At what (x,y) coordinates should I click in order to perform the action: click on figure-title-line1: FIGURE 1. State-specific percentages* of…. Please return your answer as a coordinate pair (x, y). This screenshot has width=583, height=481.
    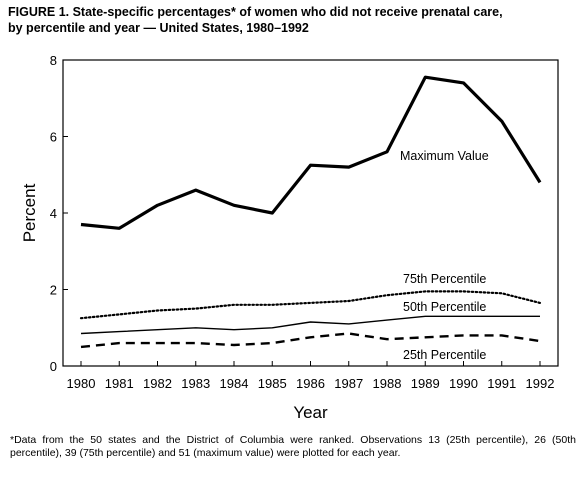
    Looking at the image, I should click on (255, 12).